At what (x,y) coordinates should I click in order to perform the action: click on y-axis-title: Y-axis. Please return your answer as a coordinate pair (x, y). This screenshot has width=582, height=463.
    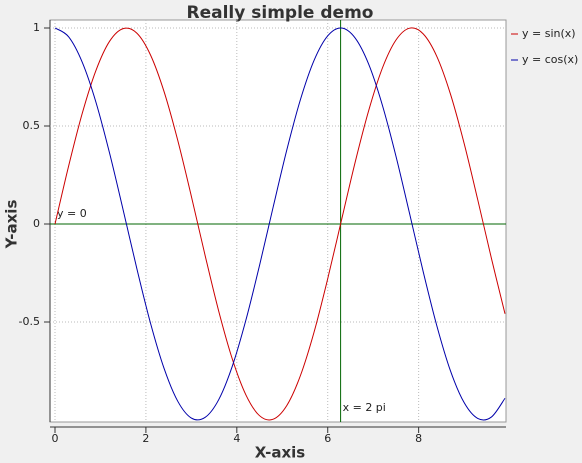
    Looking at the image, I should click on (12, 225).